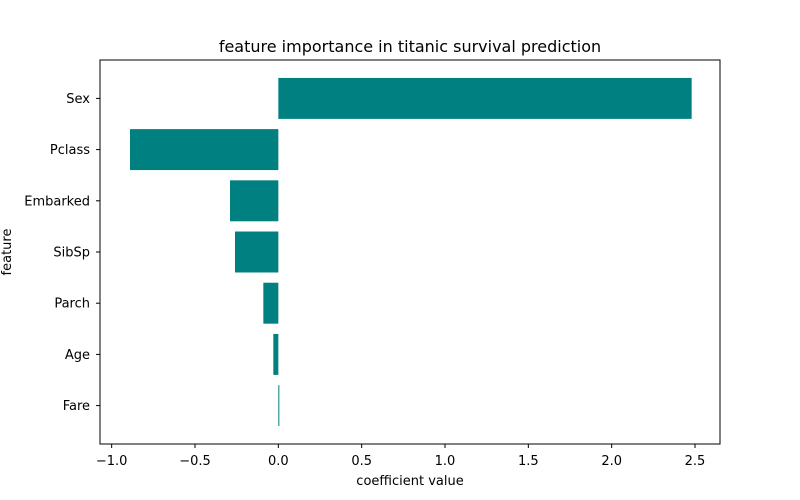 The image size is (800, 500). I want to click on bar-age, so click(276, 354).